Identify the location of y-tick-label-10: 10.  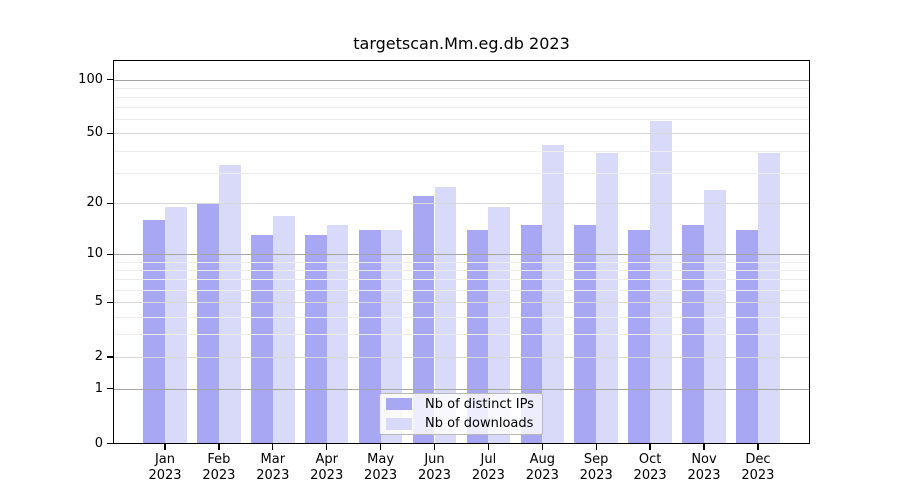
(94, 254).